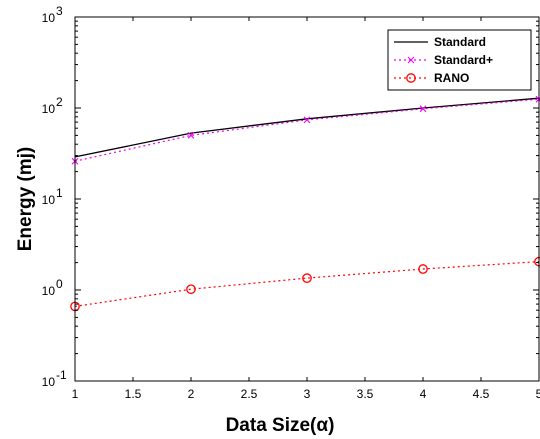 This screenshot has width=540, height=439. What do you see at coordinates (75, 394) in the screenshot?
I see `x-tick-label: 1` at bounding box center [75, 394].